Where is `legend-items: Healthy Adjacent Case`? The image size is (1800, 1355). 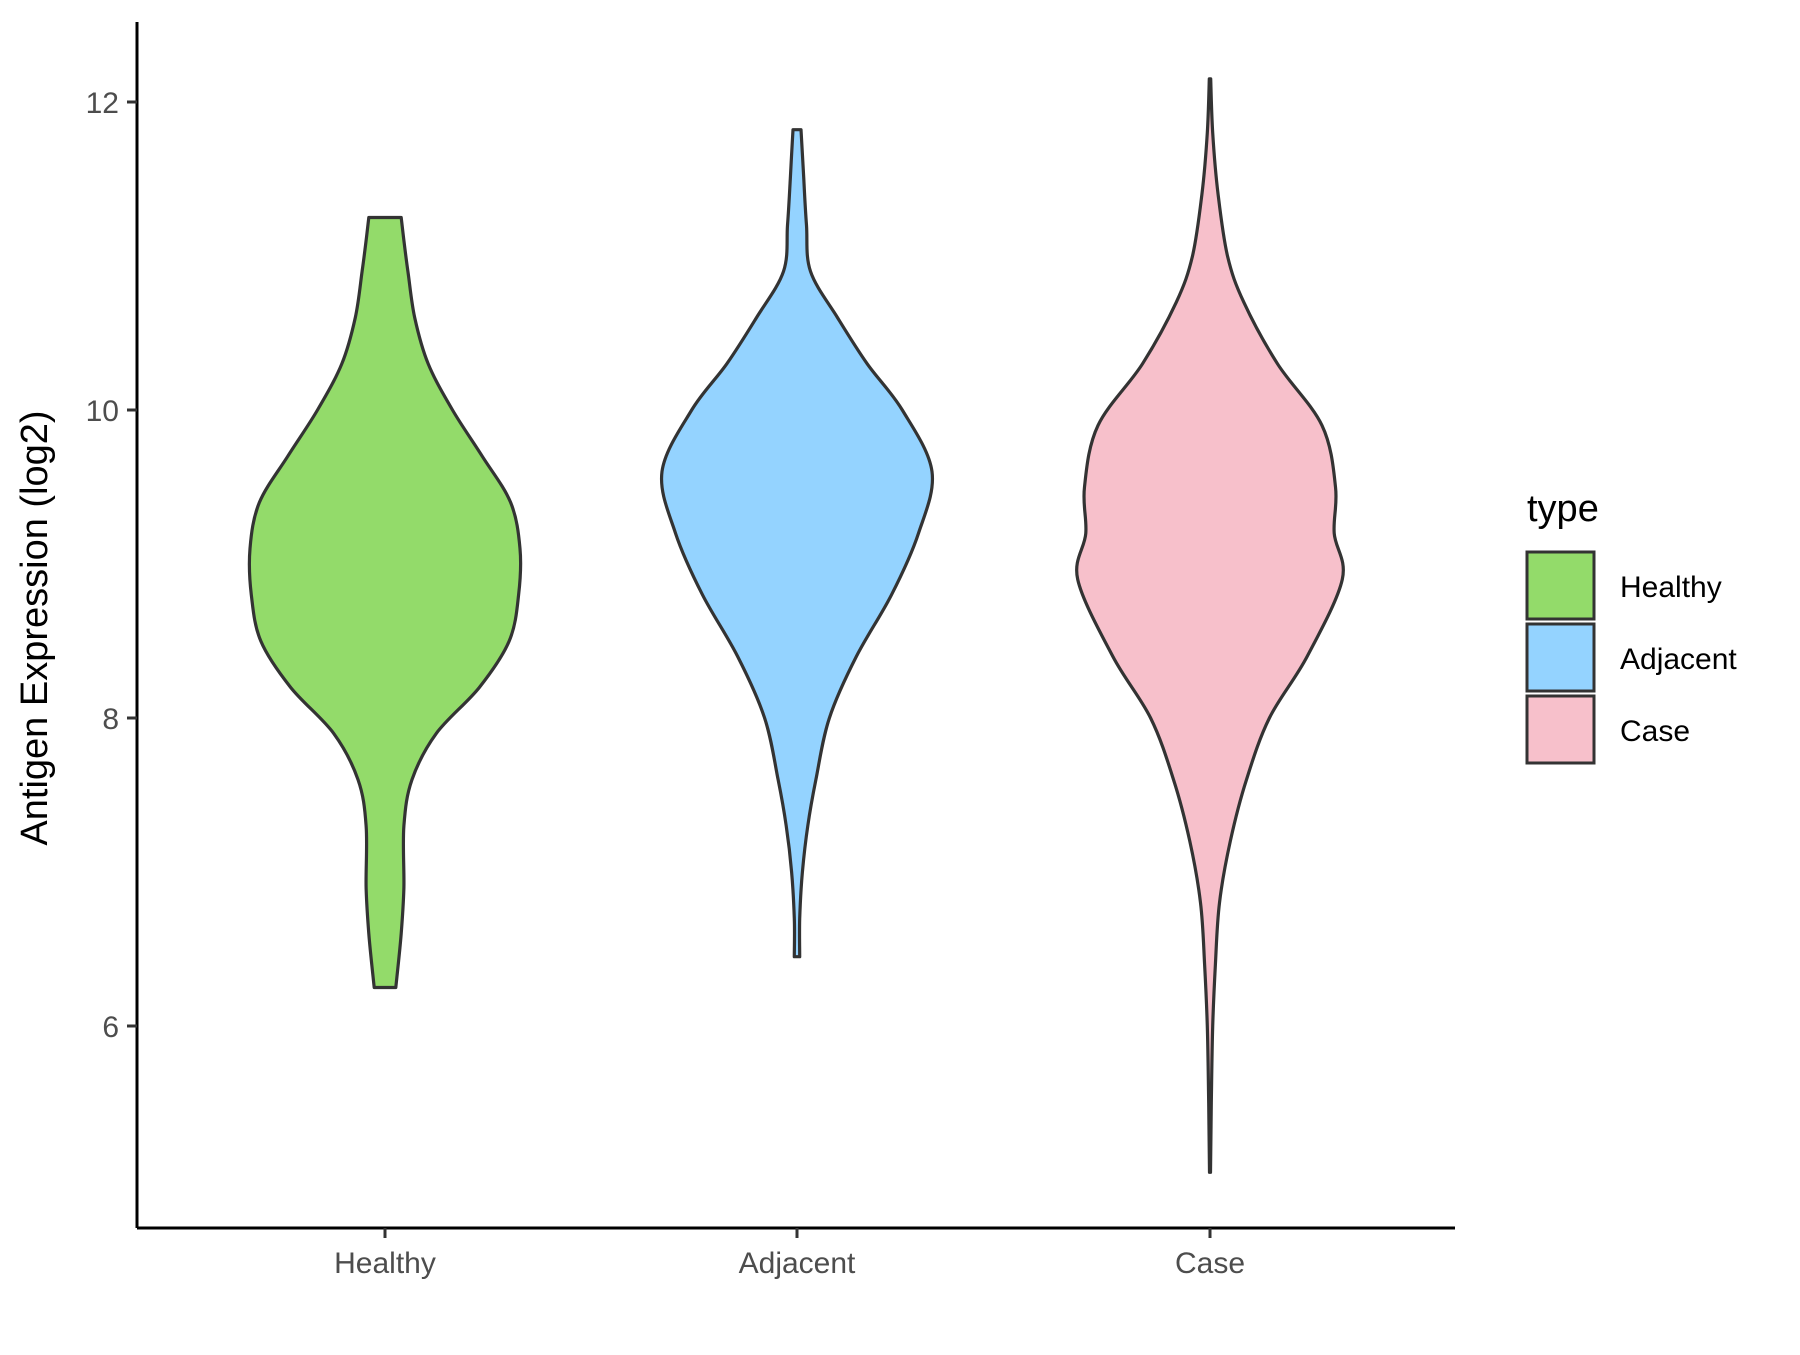 legend-items: Healthy Adjacent Case is located at coordinates (1631, 657).